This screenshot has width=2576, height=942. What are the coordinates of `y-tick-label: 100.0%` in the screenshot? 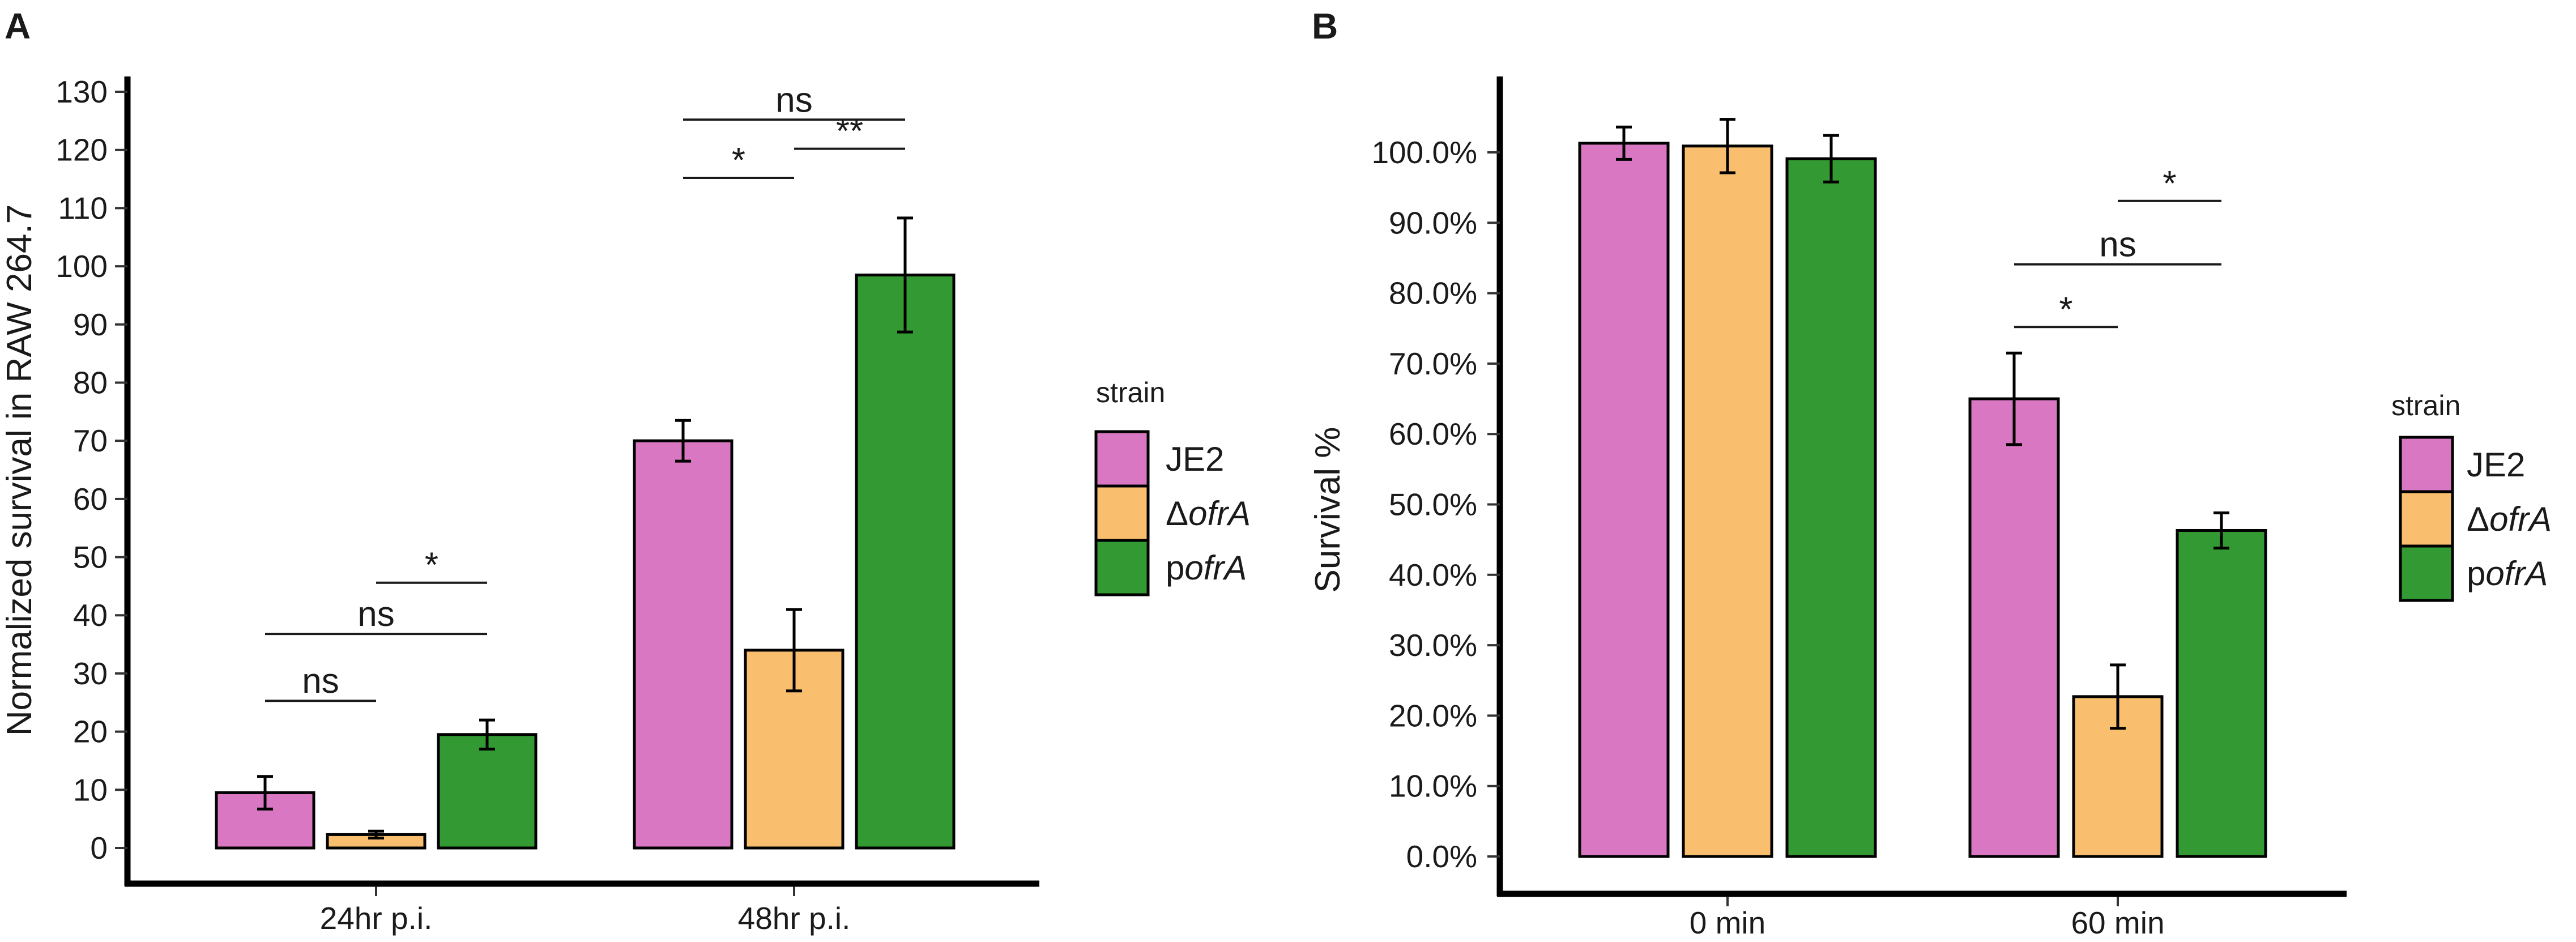 It's located at (1424, 153).